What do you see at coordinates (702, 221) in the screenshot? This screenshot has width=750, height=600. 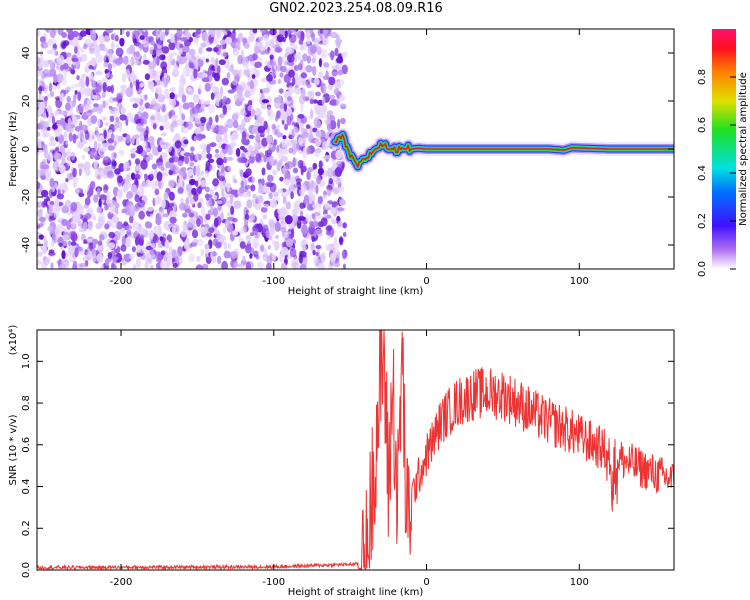 I see `colorbar-tick-label: 0.2` at bounding box center [702, 221].